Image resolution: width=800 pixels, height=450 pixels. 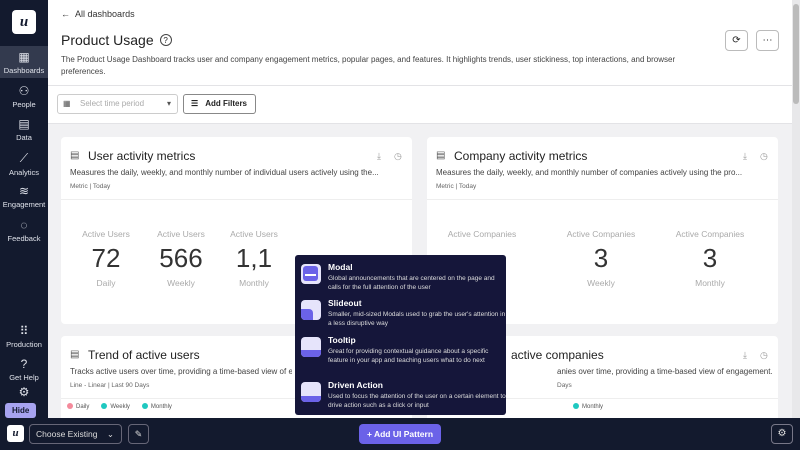 What do you see at coordinates (601, 258) in the screenshot?
I see `stat: Active Companies 3 Weekly` at bounding box center [601, 258].